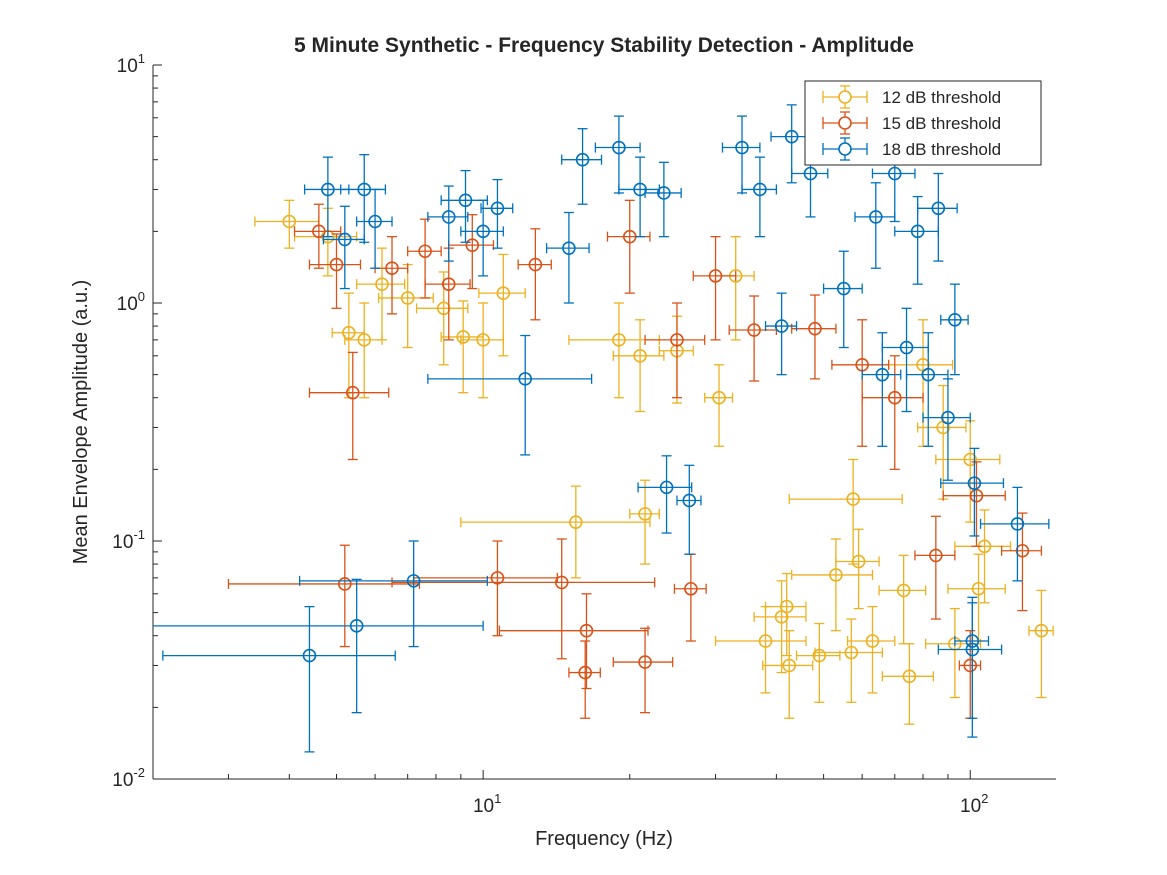  I want to click on legend-entry: 18 dB threshold, so click(911, 149).